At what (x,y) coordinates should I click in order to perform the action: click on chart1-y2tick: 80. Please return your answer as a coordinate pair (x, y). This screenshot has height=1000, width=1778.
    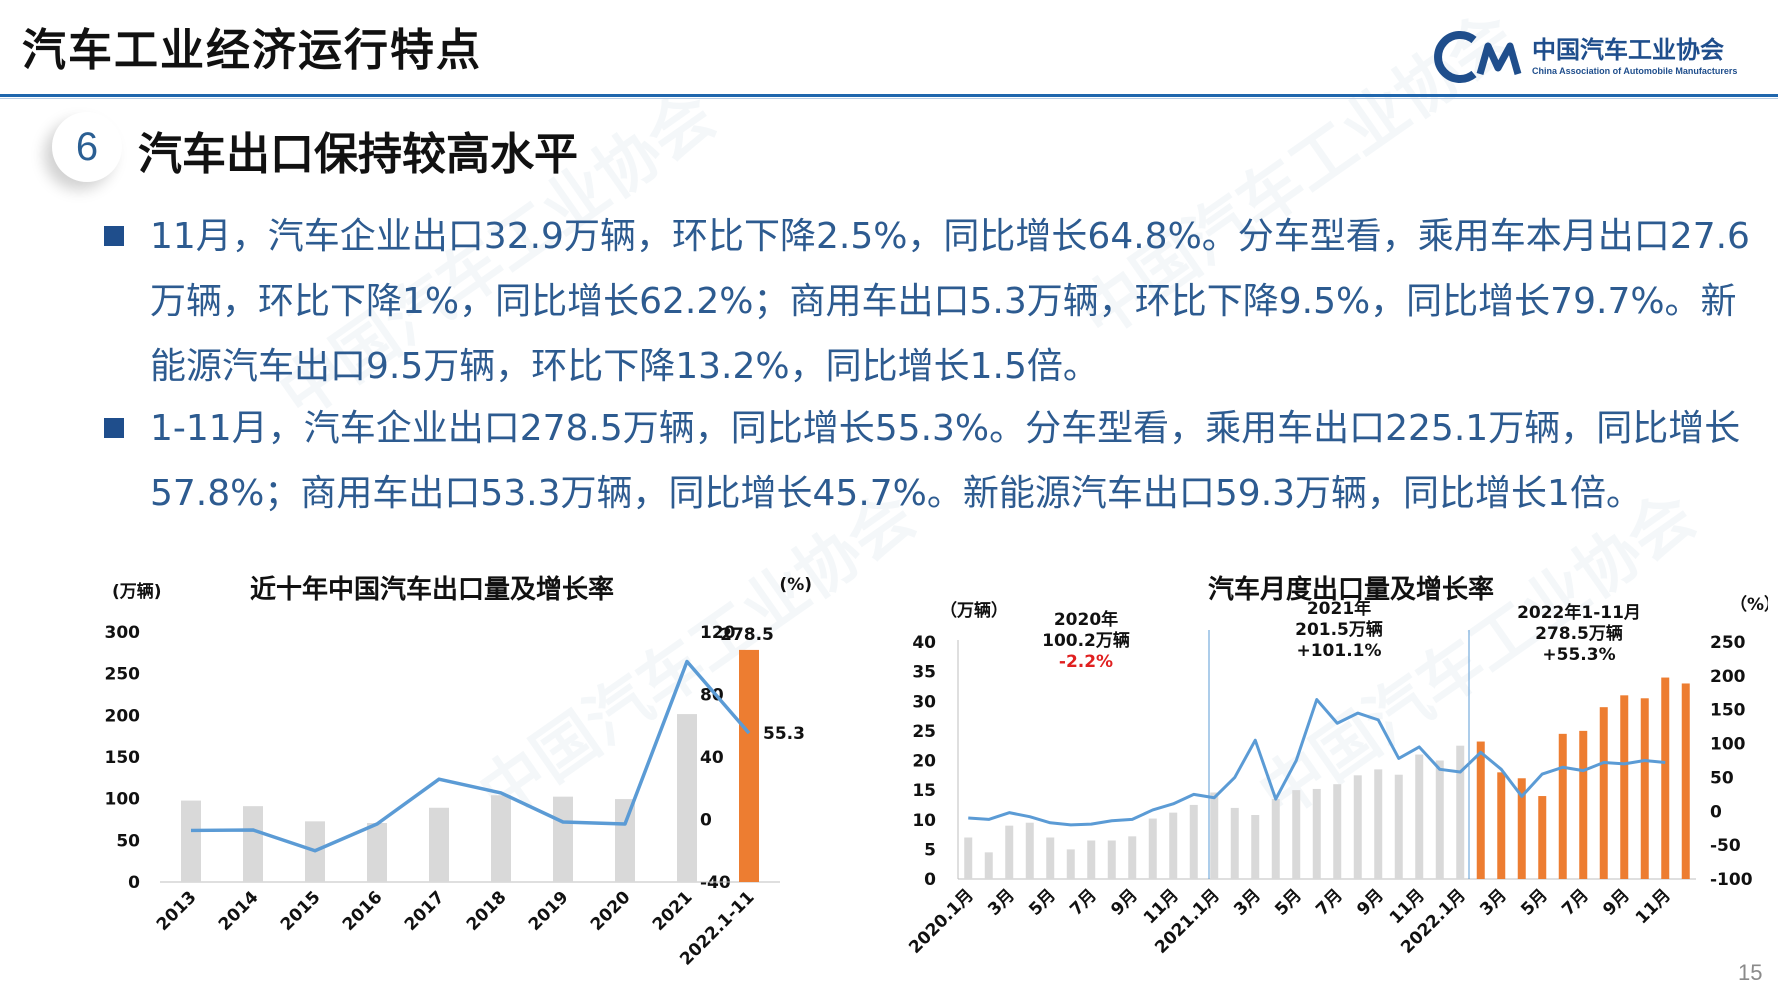
    Looking at the image, I should click on (712, 696).